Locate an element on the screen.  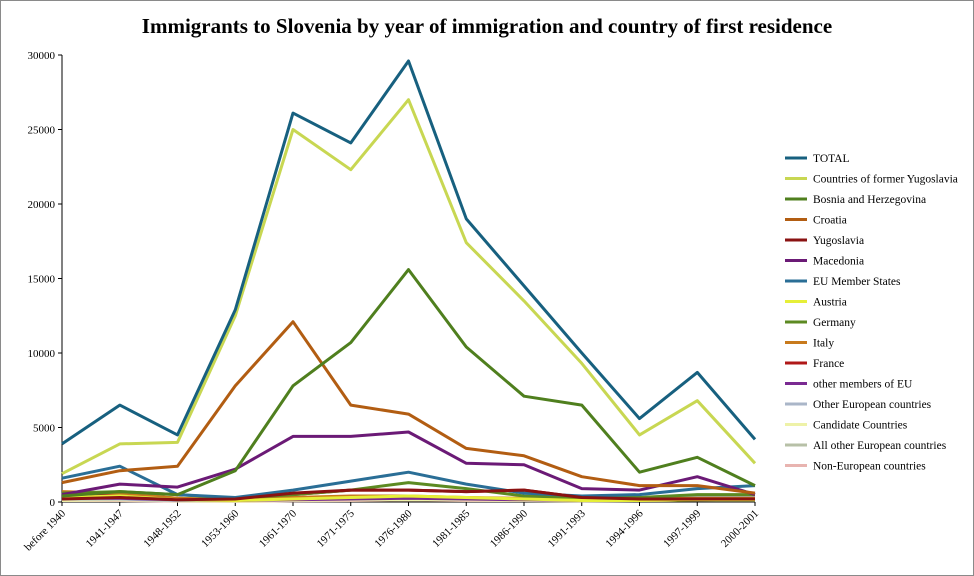
legend-label: Germany is located at coordinates (834, 323).